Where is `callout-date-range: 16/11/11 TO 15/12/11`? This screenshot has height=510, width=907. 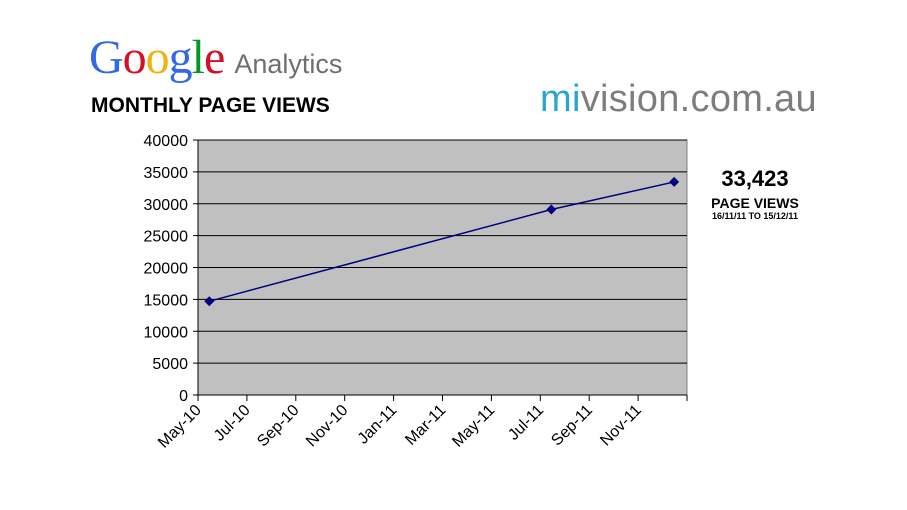 callout-date-range: 16/11/11 TO 15/12/11 is located at coordinates (755, 216).